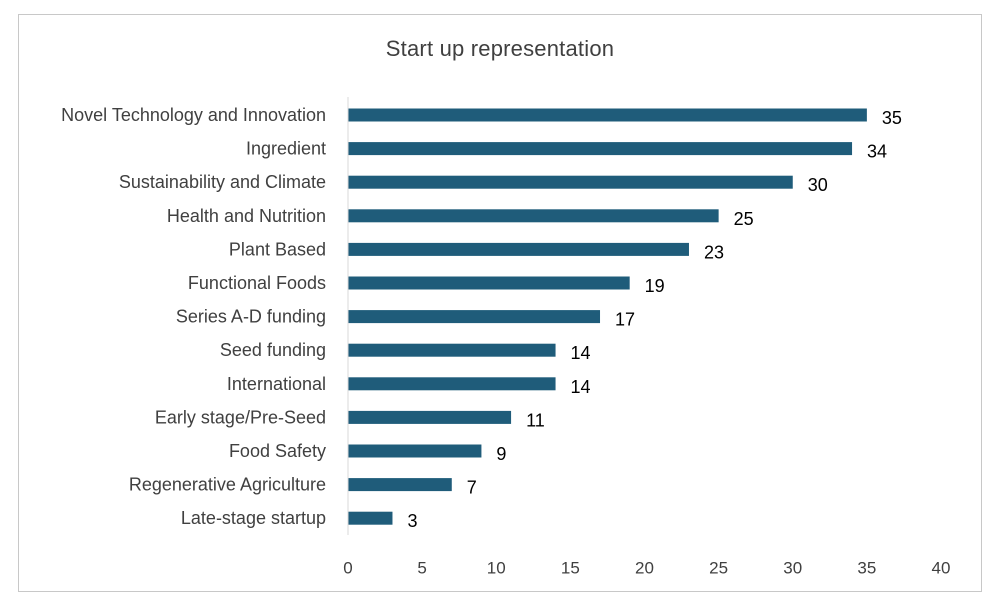  Describe the element at coordinates (581, 387) in the screenshot. I see `value-label-international: 14` at that location.